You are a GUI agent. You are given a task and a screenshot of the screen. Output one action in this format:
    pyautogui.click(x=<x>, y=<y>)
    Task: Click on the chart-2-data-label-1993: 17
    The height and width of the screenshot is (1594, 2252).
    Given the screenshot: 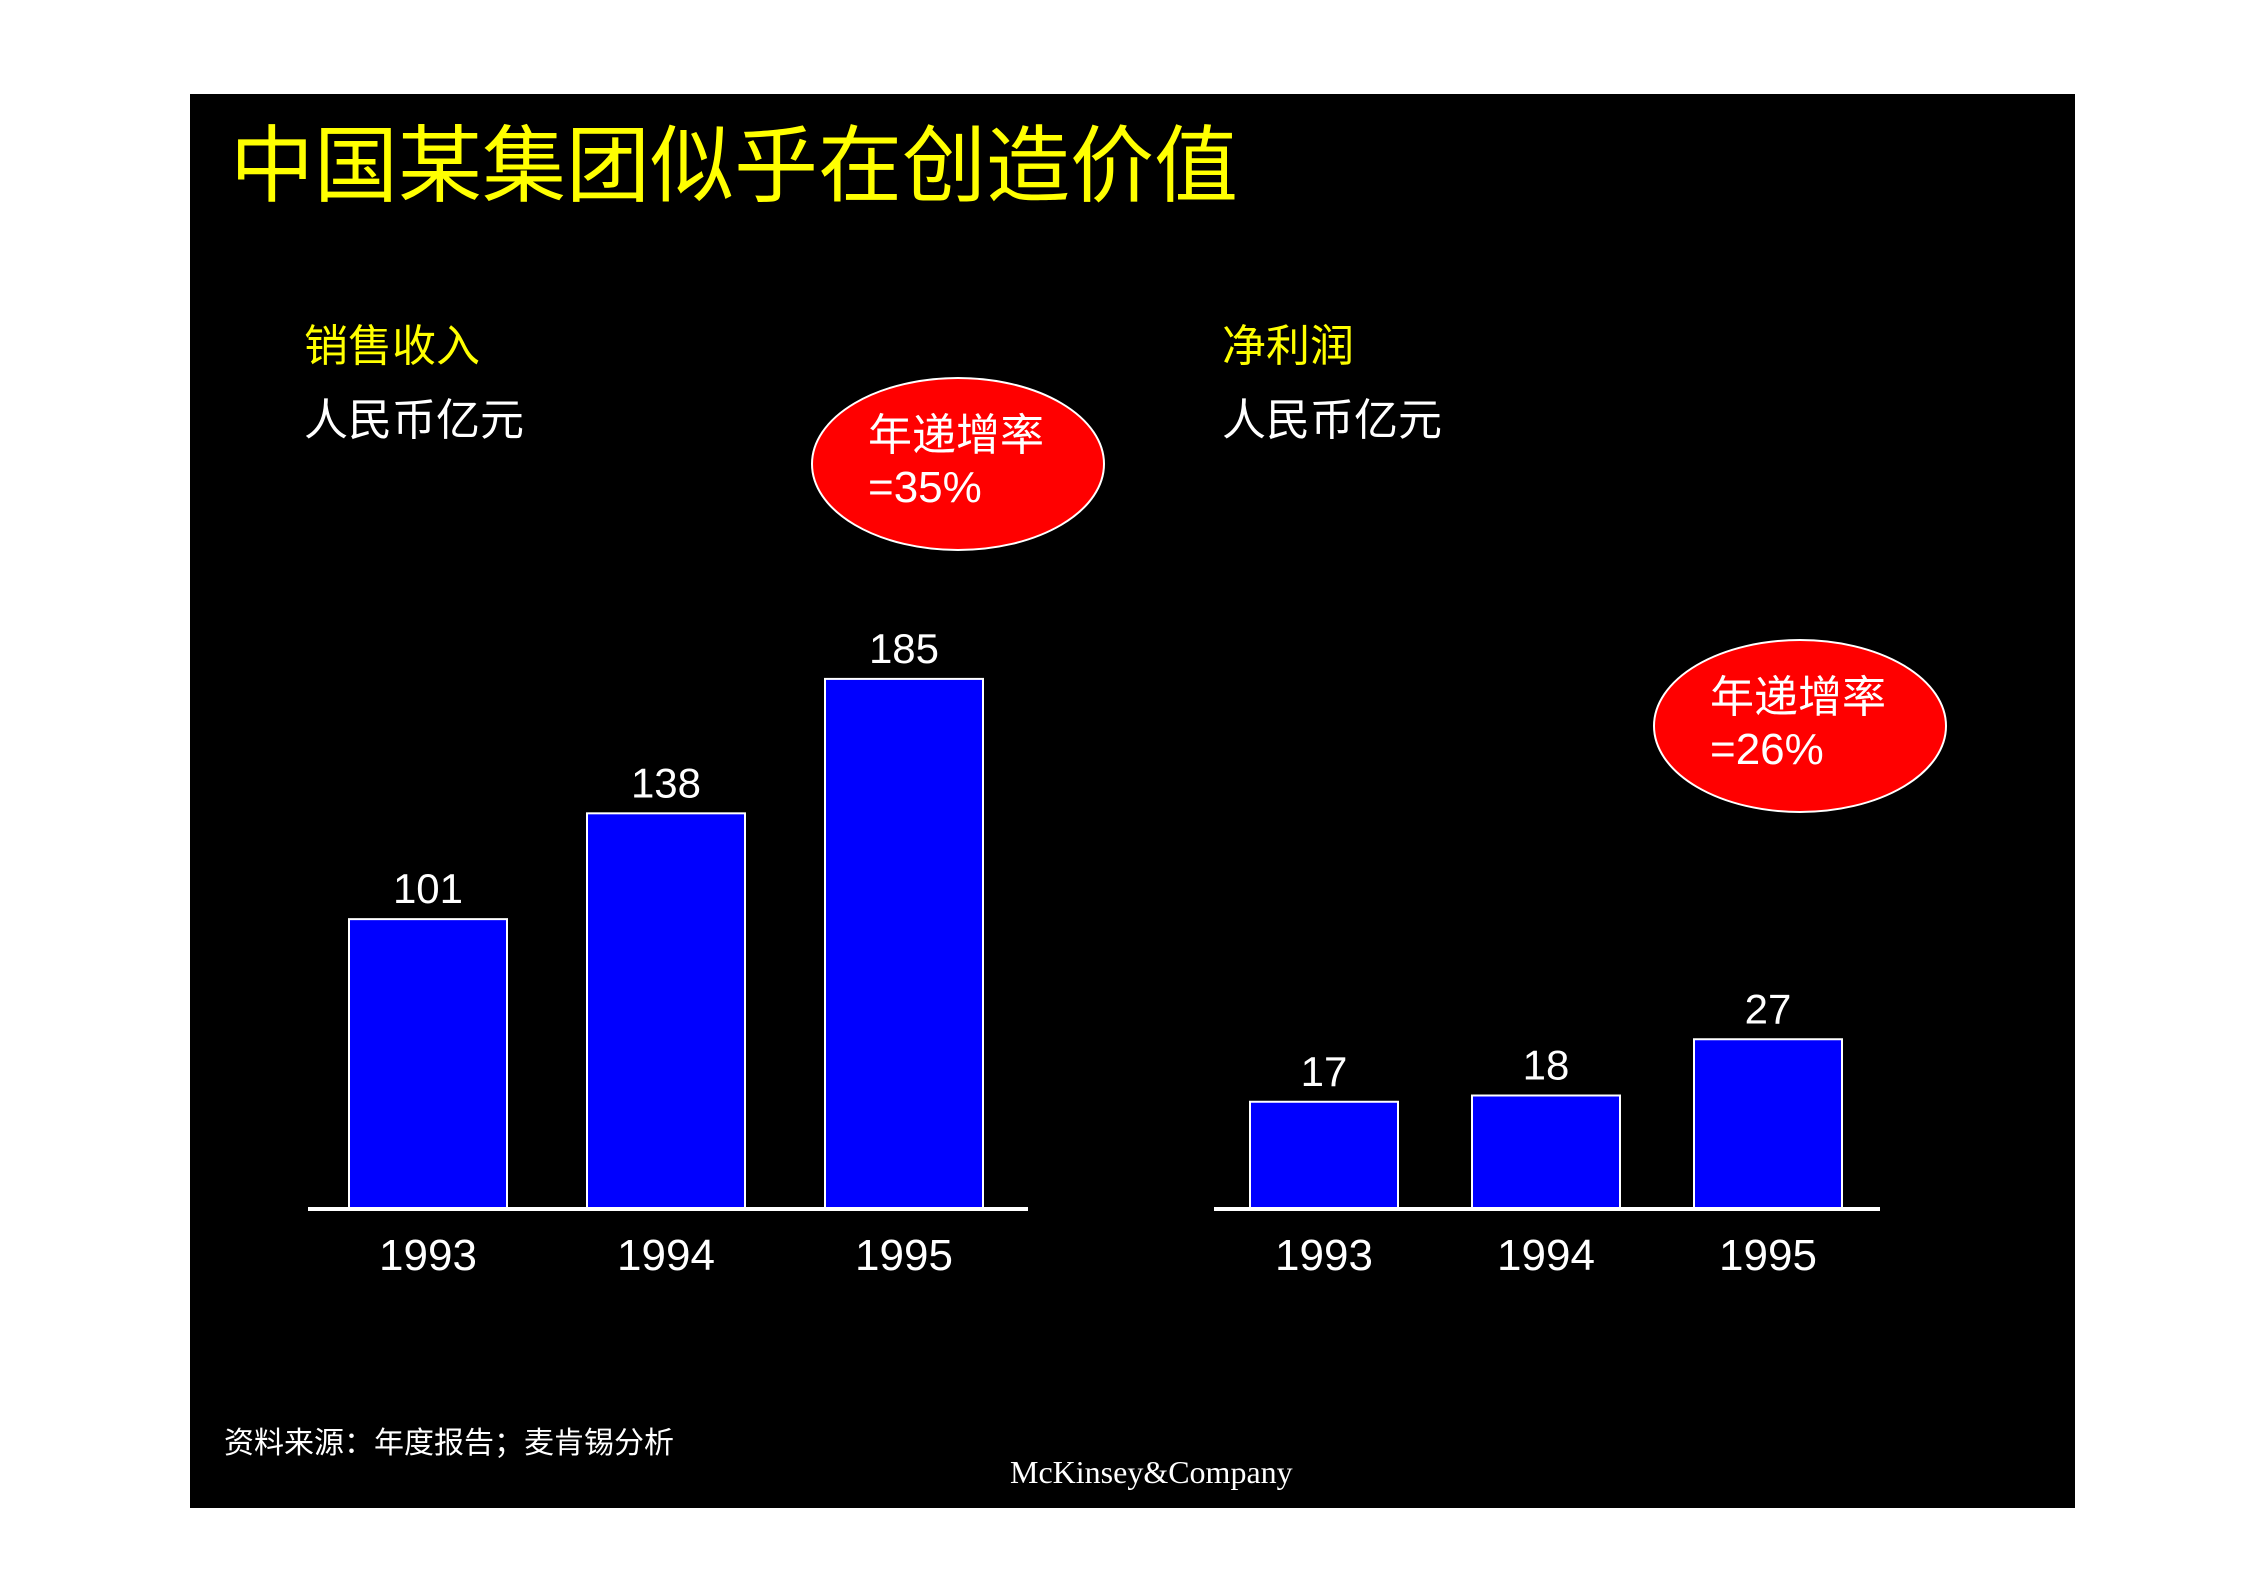 What is the action you would take?
    pyautogui.click(x=1324, y=1071)
    